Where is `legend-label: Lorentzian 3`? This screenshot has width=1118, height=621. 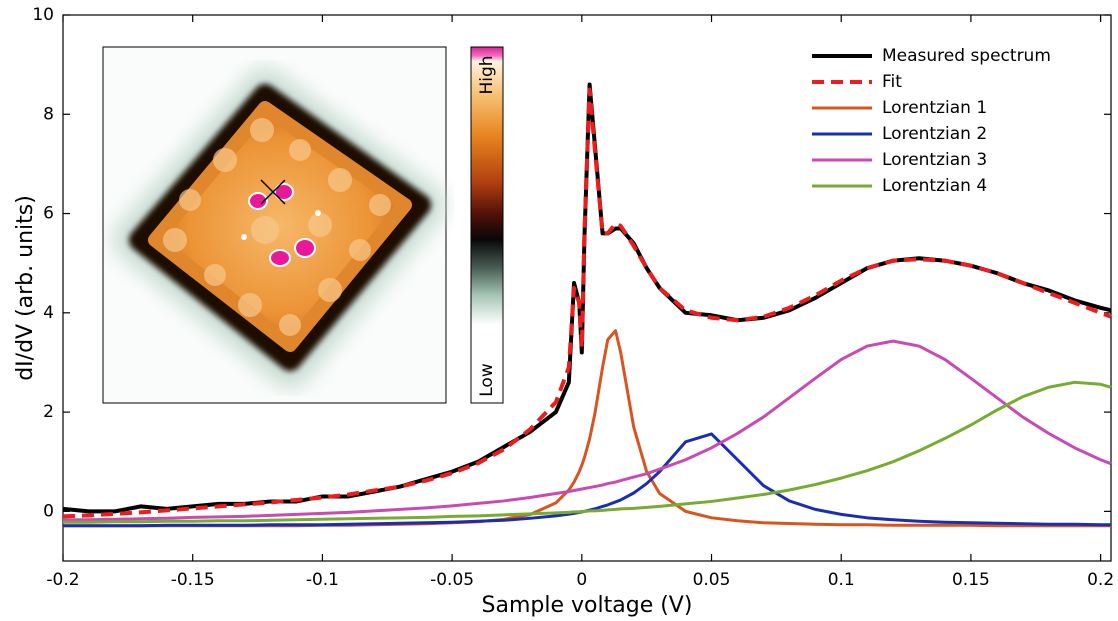
legend-label: Lorentzian 3 is located at coordinates (934, 160).